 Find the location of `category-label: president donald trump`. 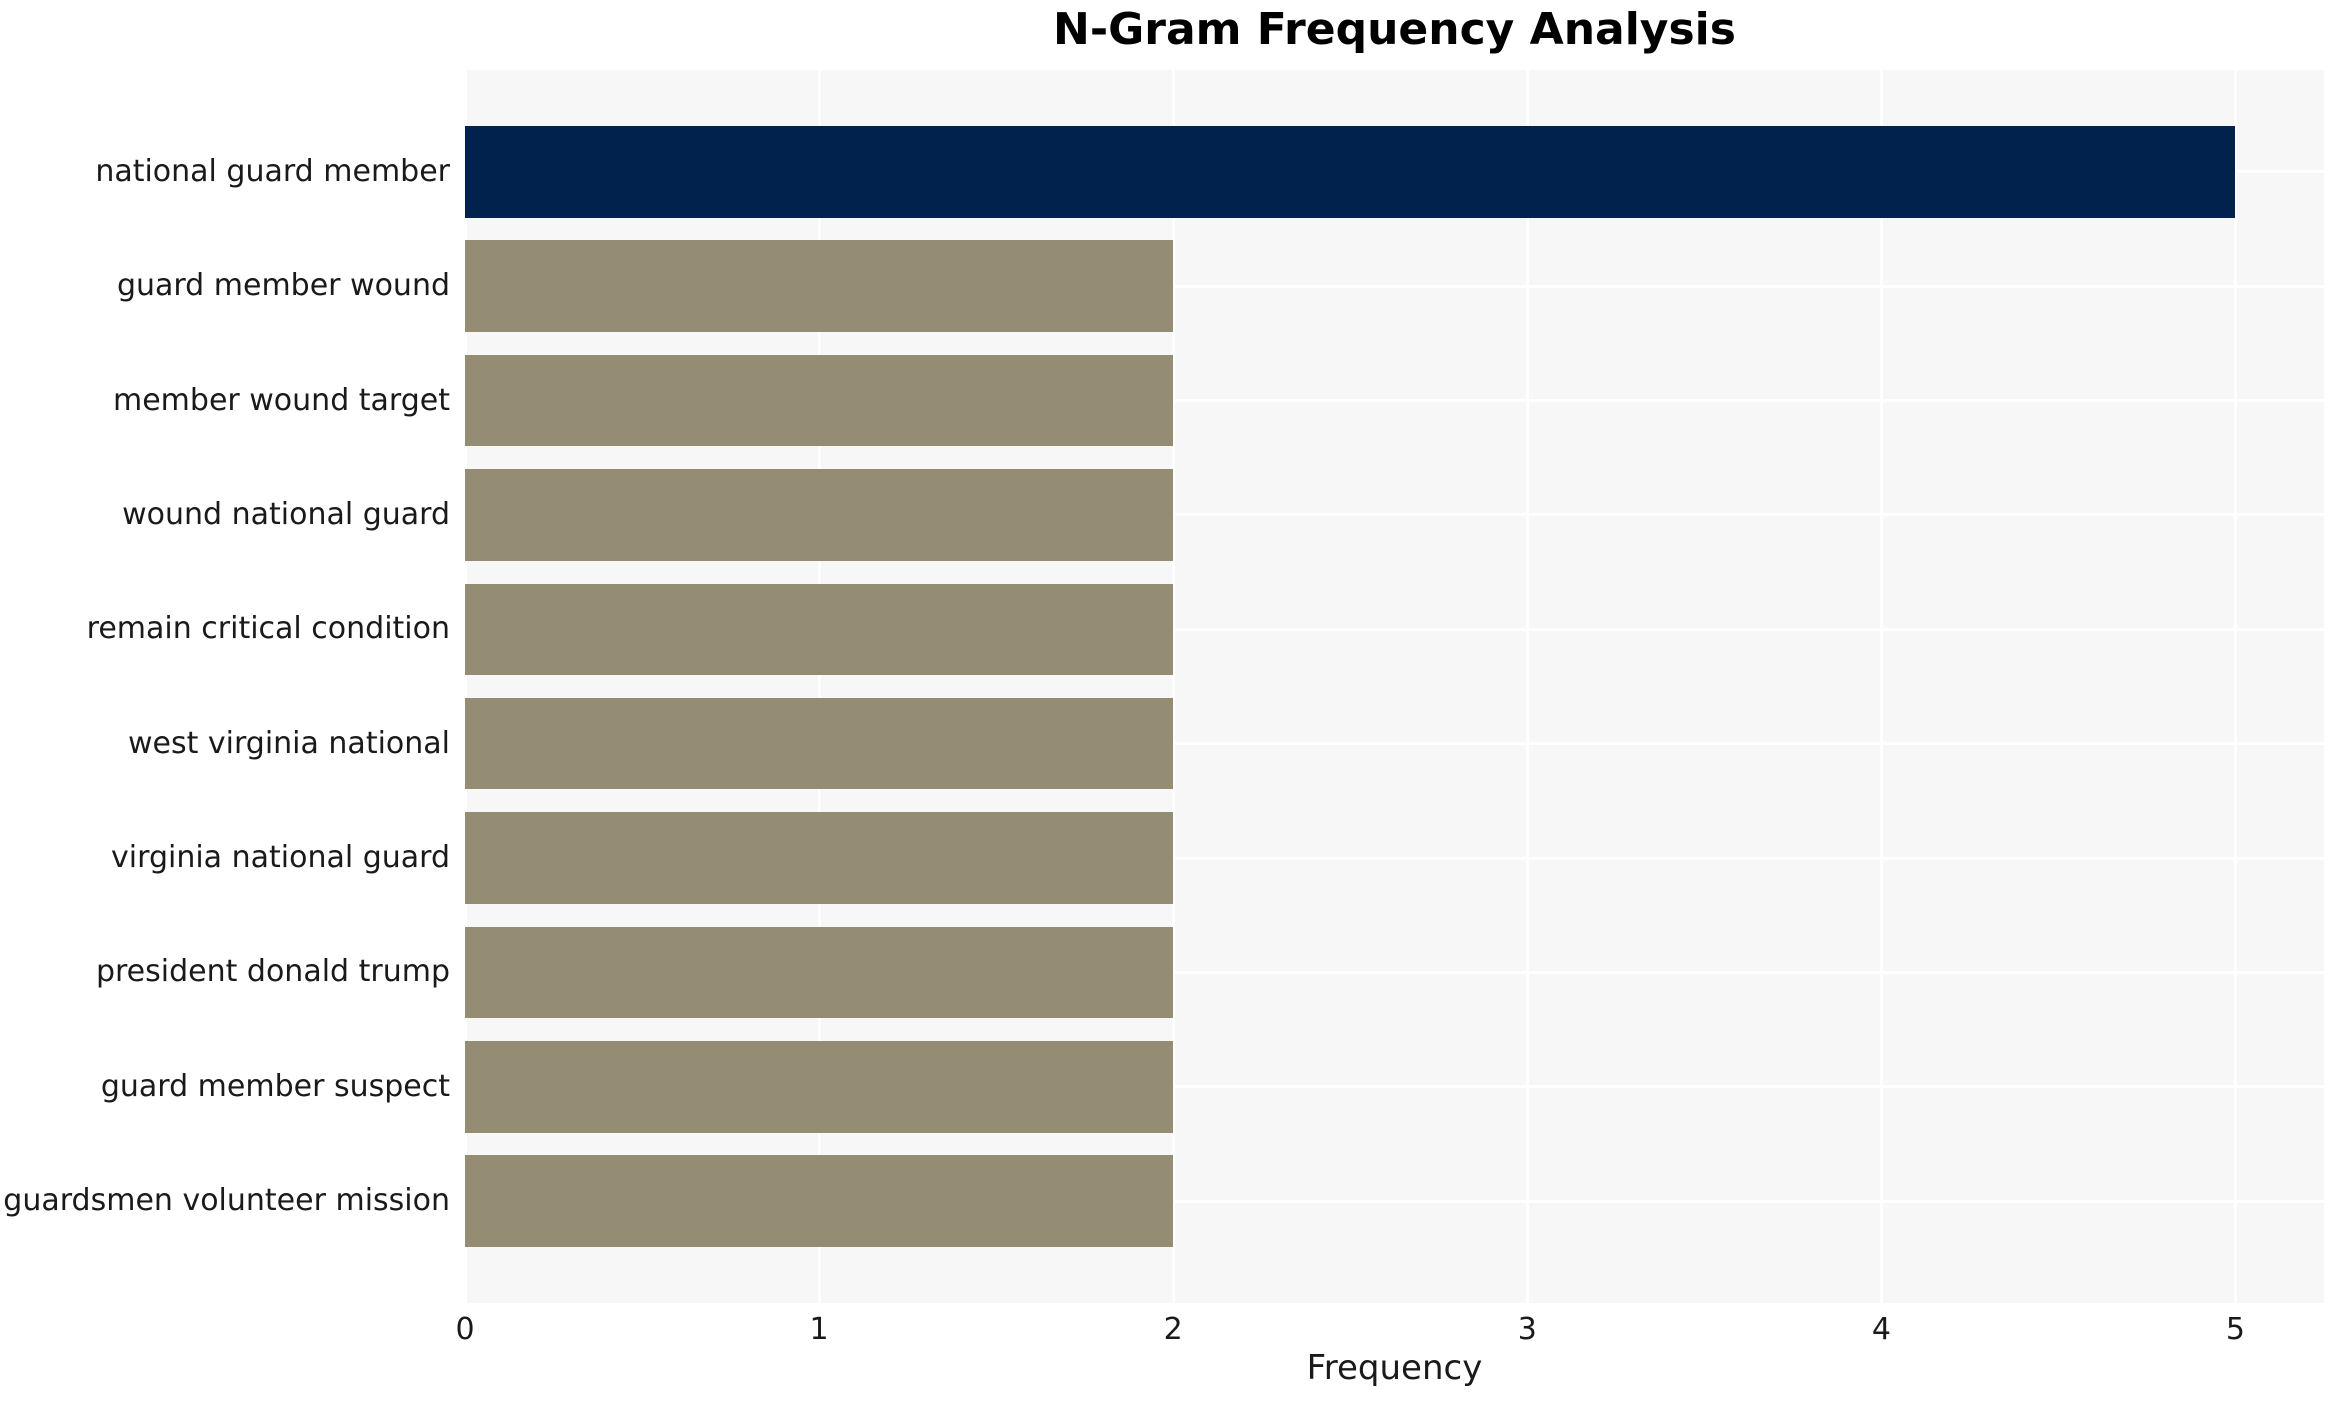

category-label: president donald trump is located at coordinates (272, 972).